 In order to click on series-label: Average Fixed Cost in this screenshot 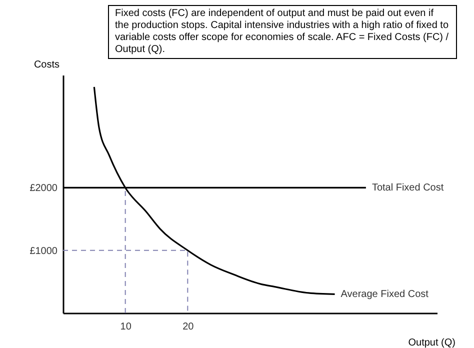, I will do `click(384, 294)`.